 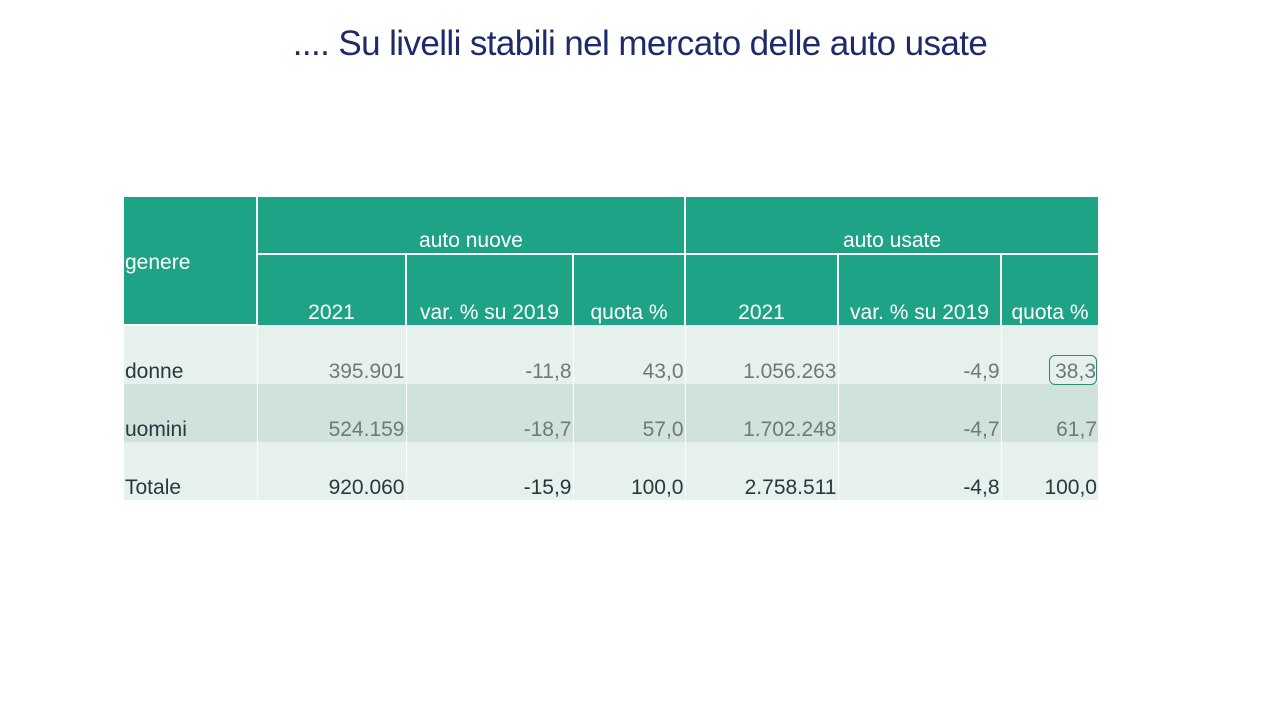 I want to click on header-used-quota: quota %, so click(x=1049, y=289).